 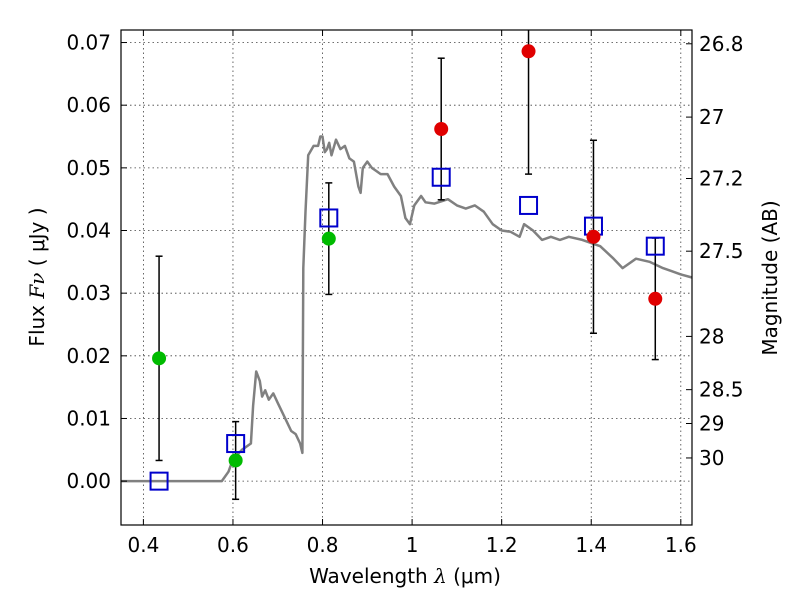 I want to click on magnitude-tick-label: 27.2, so click(x=721, y=179).